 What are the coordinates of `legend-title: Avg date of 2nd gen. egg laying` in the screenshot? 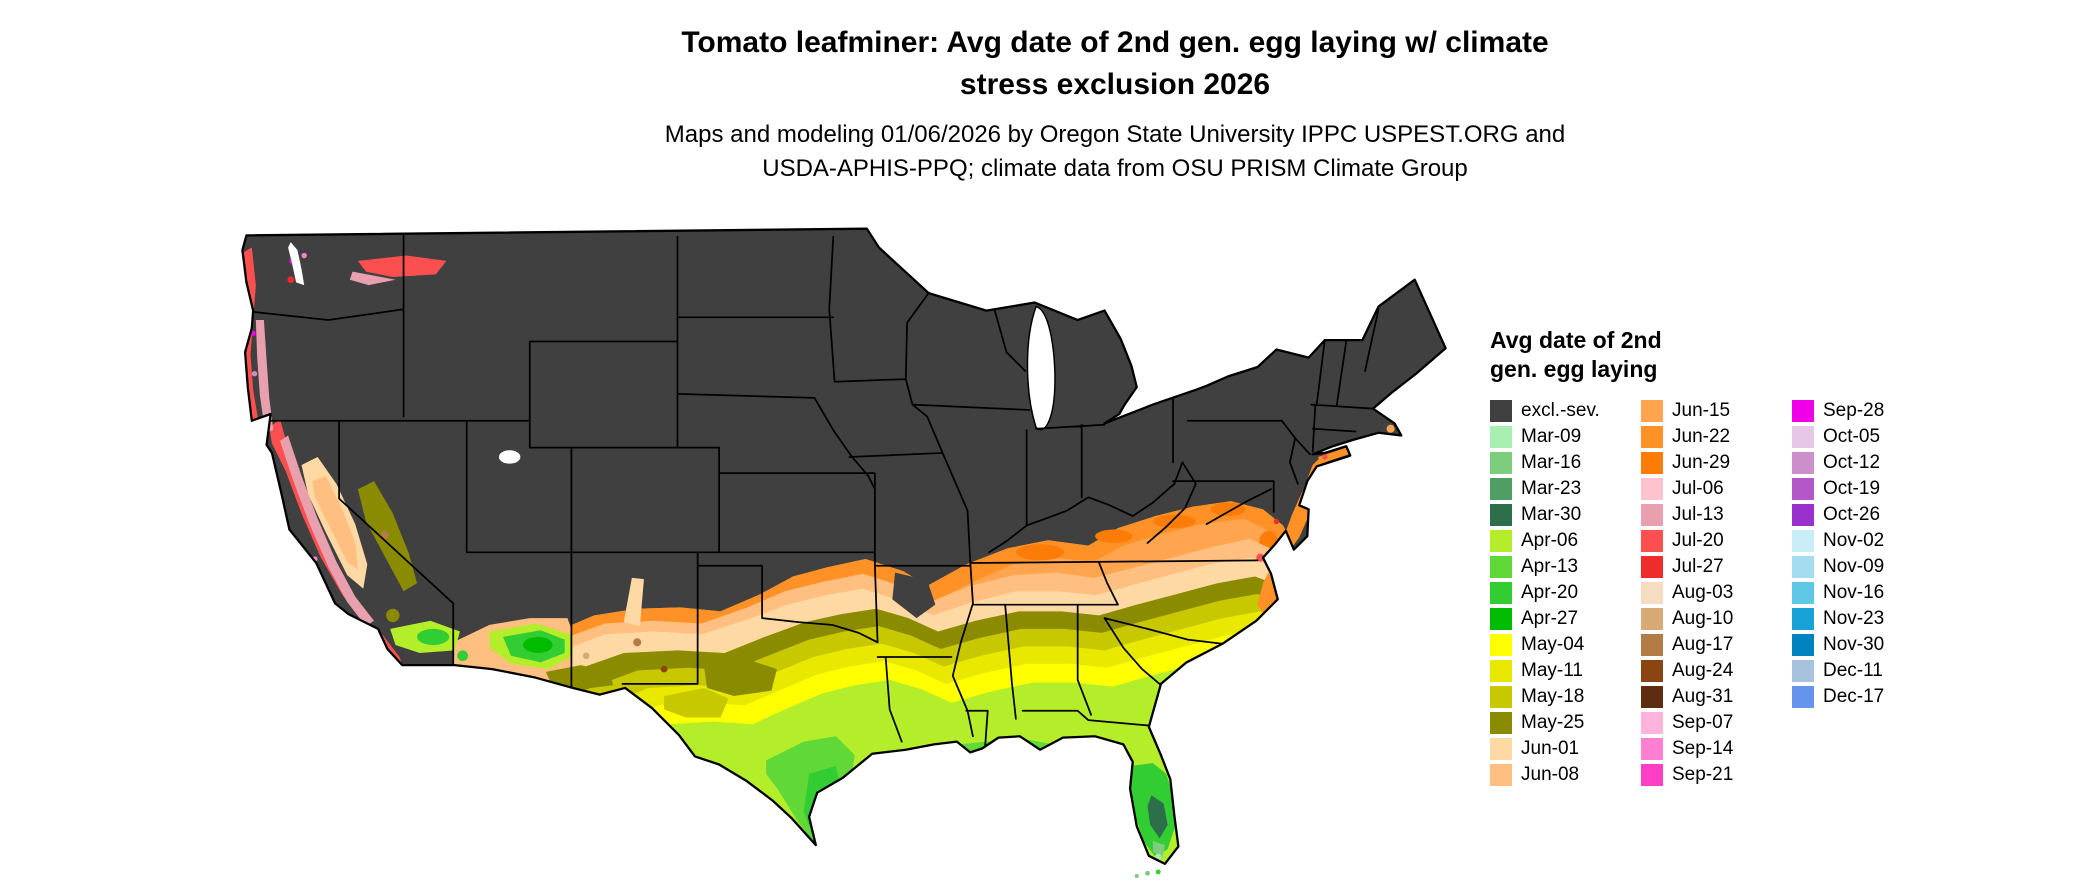 It's located at (1725, 355).